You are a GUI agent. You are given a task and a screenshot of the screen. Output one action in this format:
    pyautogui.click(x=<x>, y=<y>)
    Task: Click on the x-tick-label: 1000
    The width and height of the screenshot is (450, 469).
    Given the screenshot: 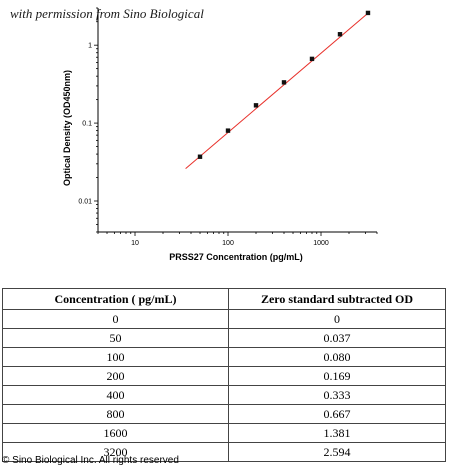 What is the action you would take?
    pyautogui.click(x=321, y=243)
    